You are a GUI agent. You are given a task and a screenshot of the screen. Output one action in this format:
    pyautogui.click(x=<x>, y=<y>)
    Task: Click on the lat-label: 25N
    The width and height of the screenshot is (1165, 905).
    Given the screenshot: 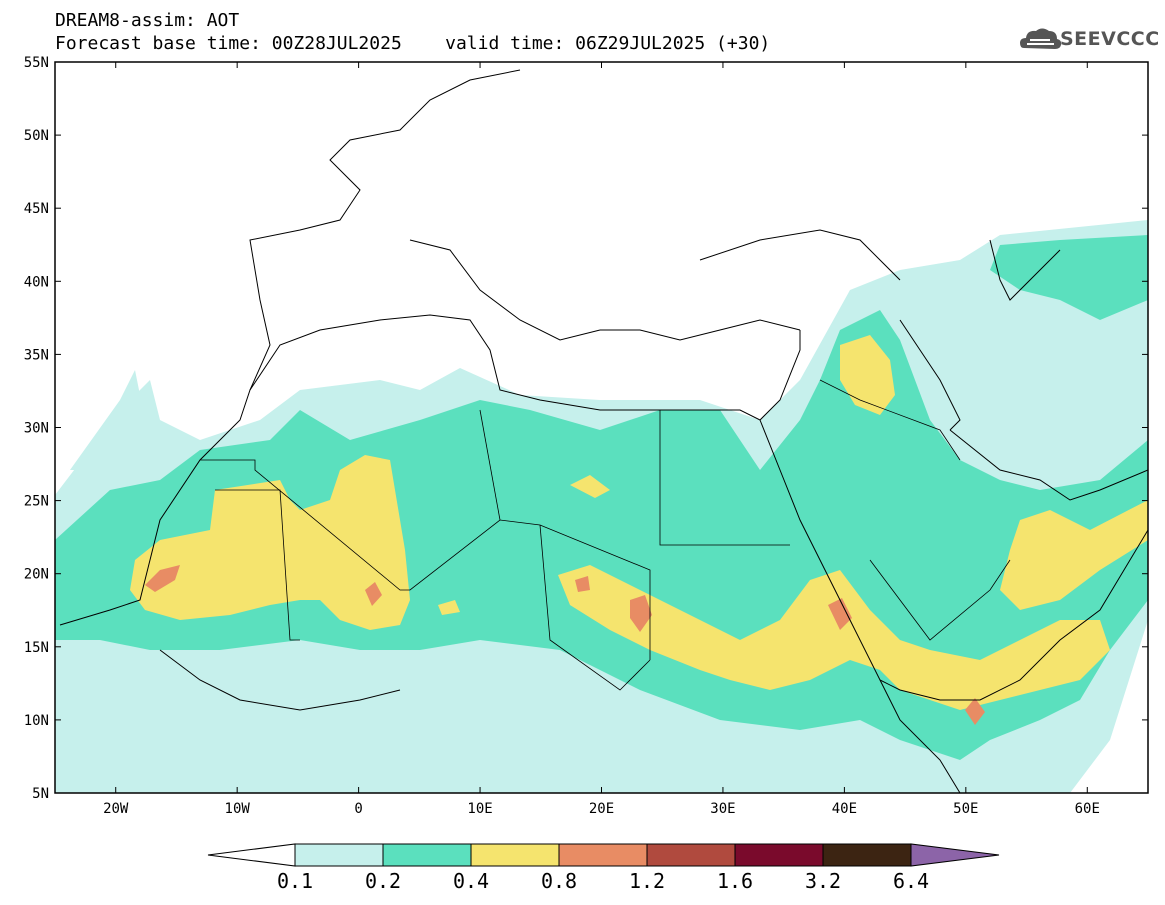 What is the action you would take?
    pyautogui.click(x=36, y=502)
    